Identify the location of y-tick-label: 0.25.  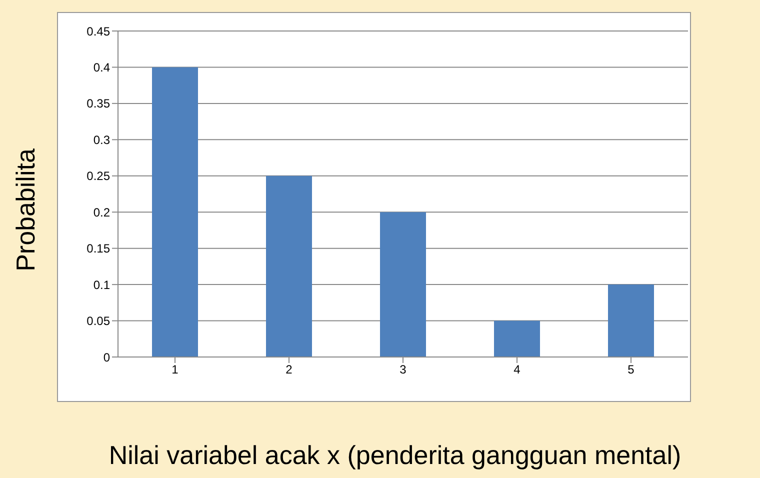
(98, 176).